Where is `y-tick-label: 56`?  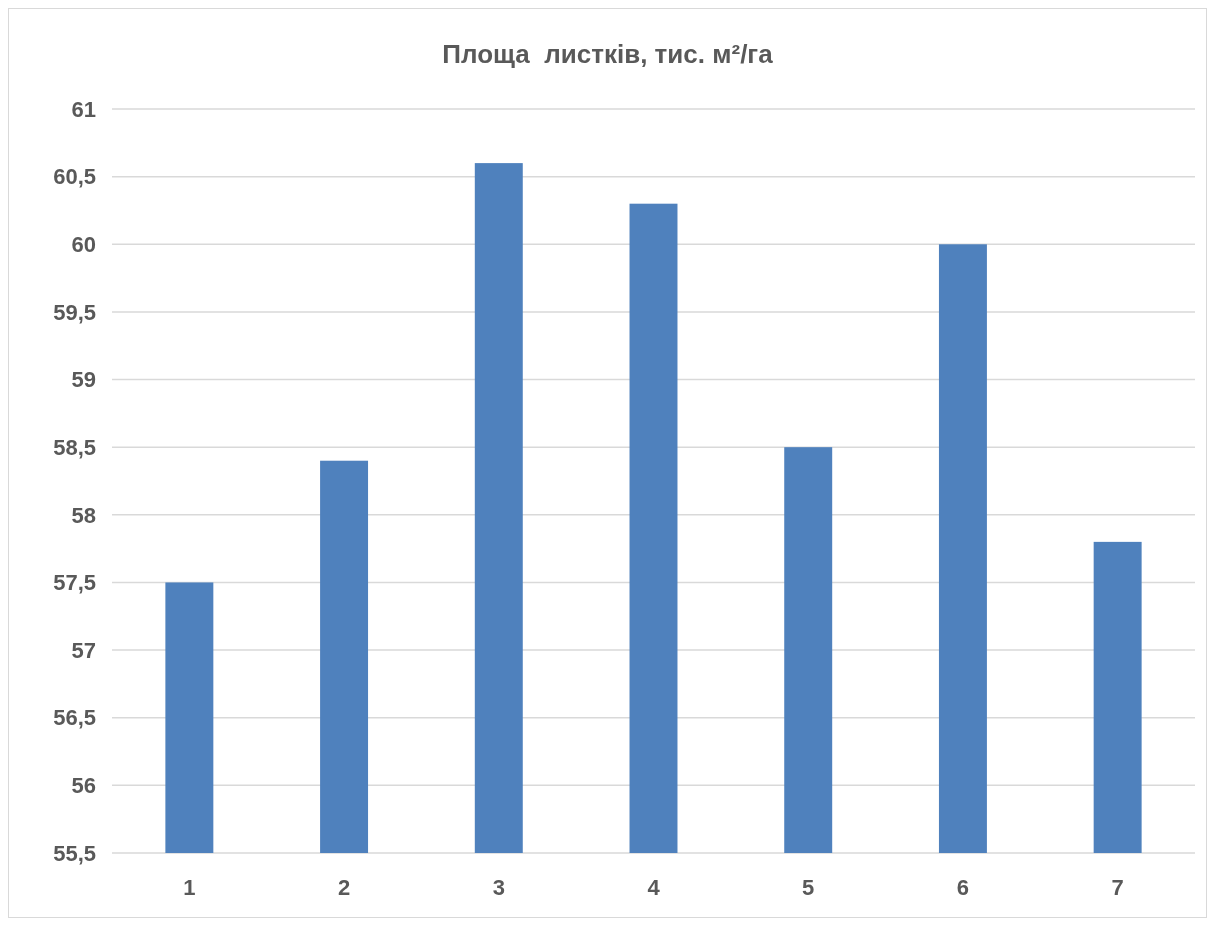
y-tick-label: 56 is located at coordinates (83, 786).